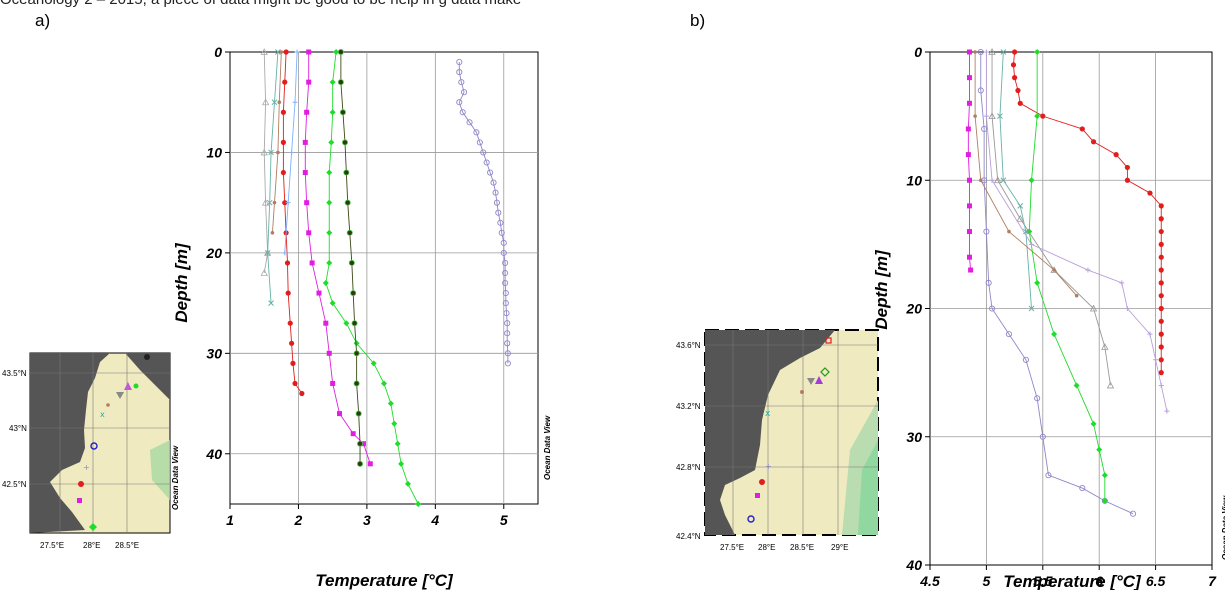 Image resolution: width=1225 pixels, height=590 pixels. Describe the element at coordinates (14, 373) in the screenshot. I see `map-a-lat-1: 43.5°N` at that location.